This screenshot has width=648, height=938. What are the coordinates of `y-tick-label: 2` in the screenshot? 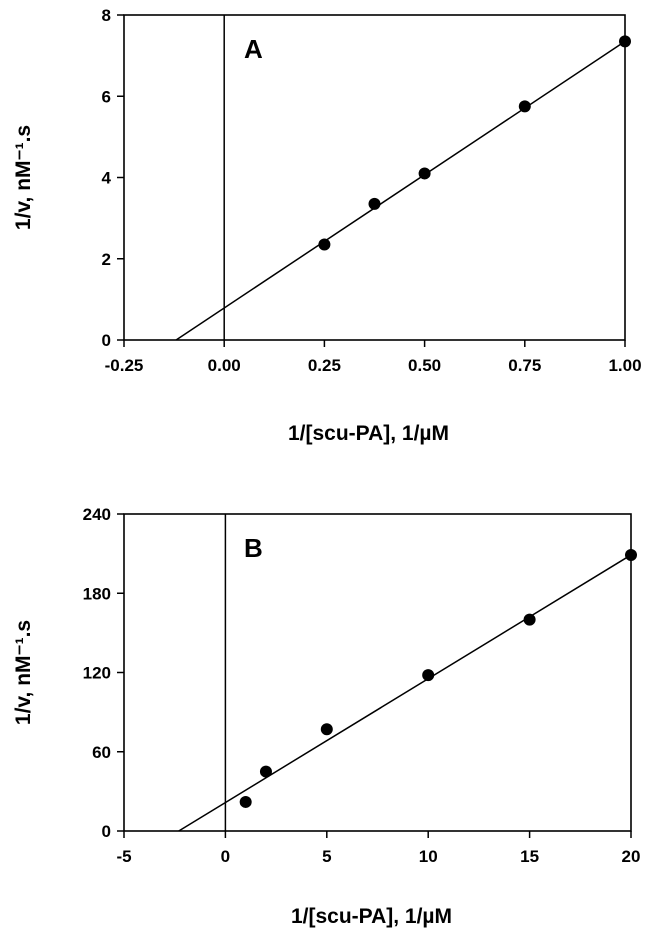 It's located at (106, 259).